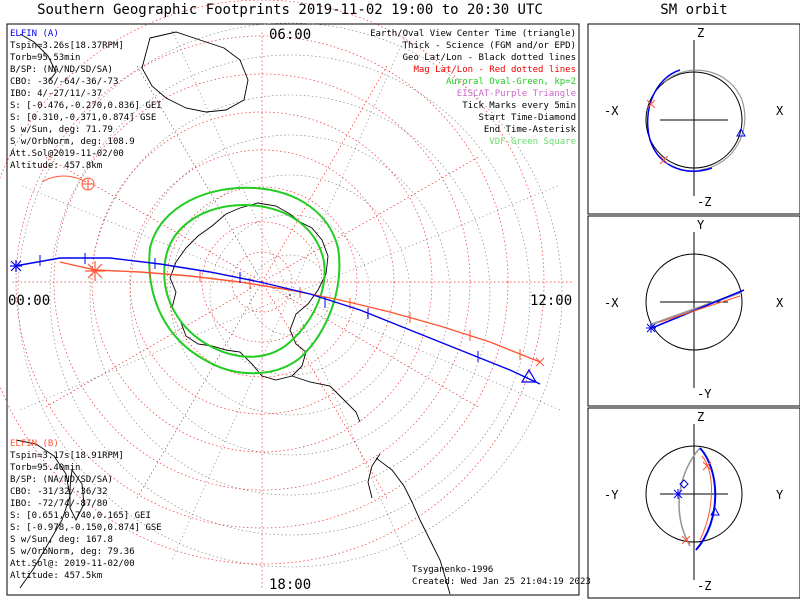  I want to click on legend-start-time: Start Time-Diamond, so click(527, 118).